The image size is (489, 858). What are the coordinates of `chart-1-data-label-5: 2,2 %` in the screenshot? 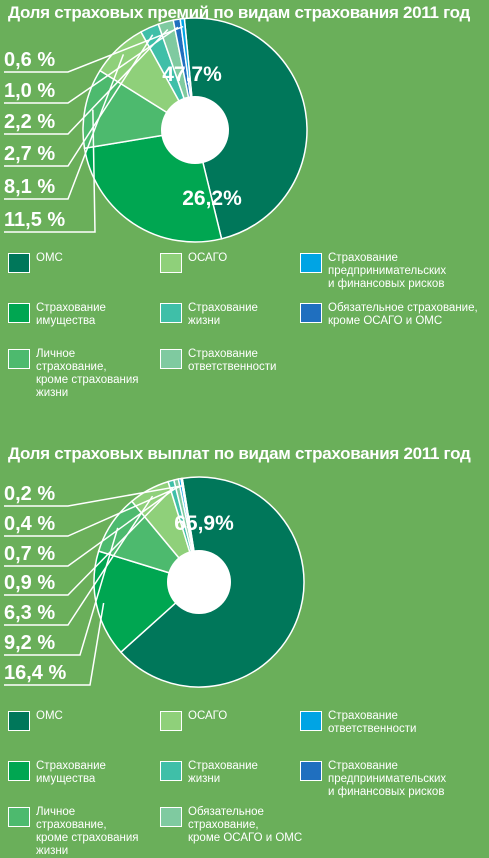 It's located at (29, 122).